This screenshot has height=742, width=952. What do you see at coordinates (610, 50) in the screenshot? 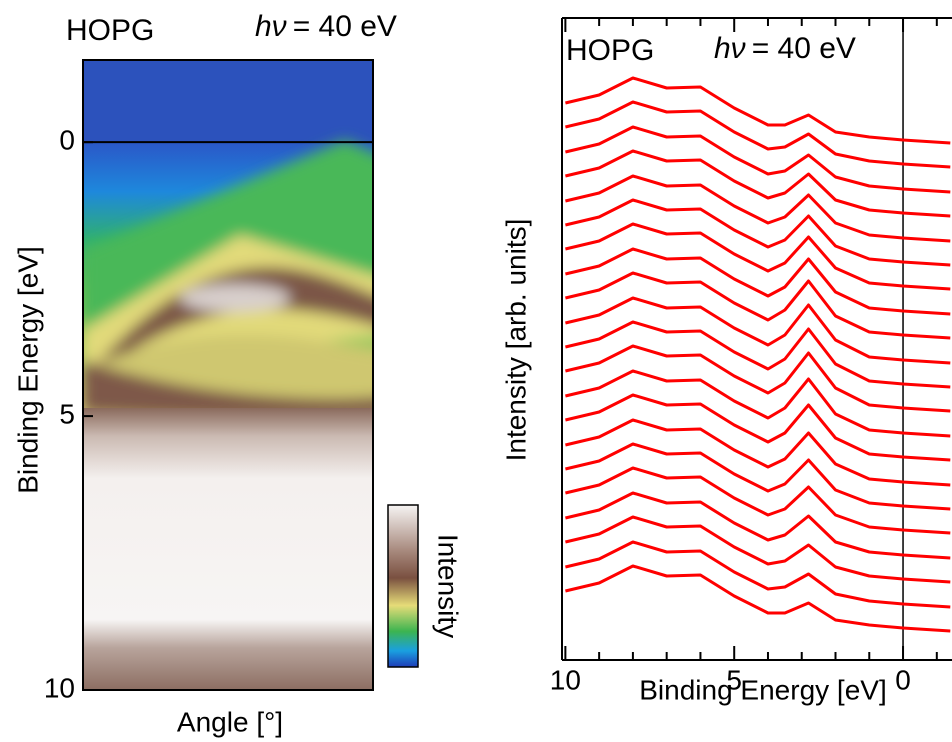
I see `right-title: HOPG` at bounding box center [610, 50].